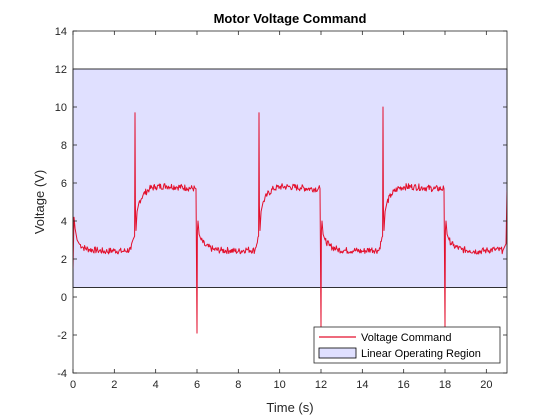 Image resolution: width=560 pixels, height=420 pixels. What do you see at coordinates (114, 385) in the screenshot?
I see `x-tick-label: 2` at bounding box center [114, 385].